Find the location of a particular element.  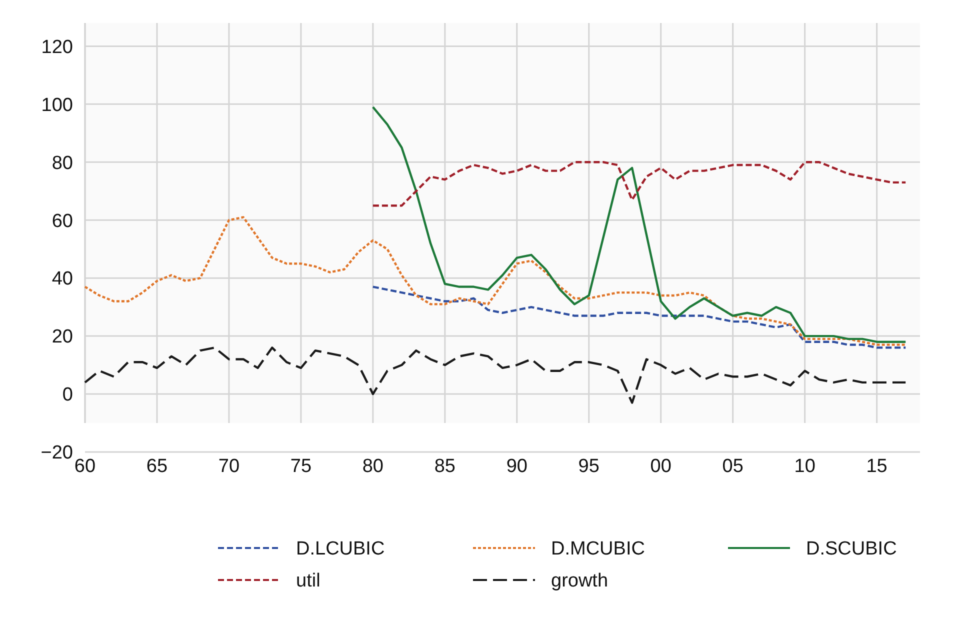

x-tick-label: 75 is located at coordinates (301, 466).